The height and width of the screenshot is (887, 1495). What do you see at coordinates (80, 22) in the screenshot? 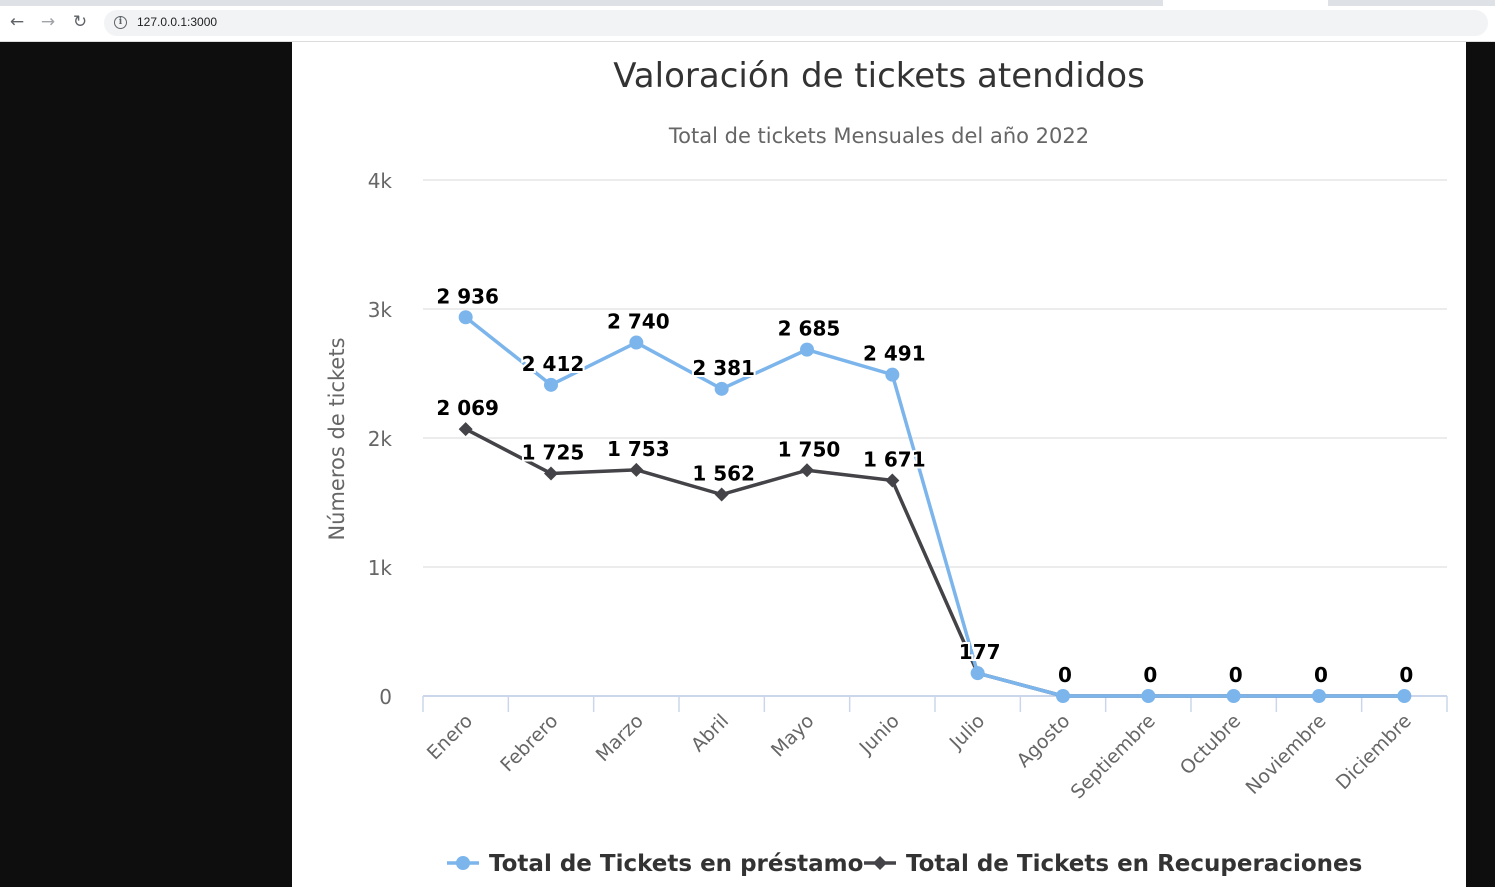
I see `reload-icon: ↻` at bounding box center [80, 22].